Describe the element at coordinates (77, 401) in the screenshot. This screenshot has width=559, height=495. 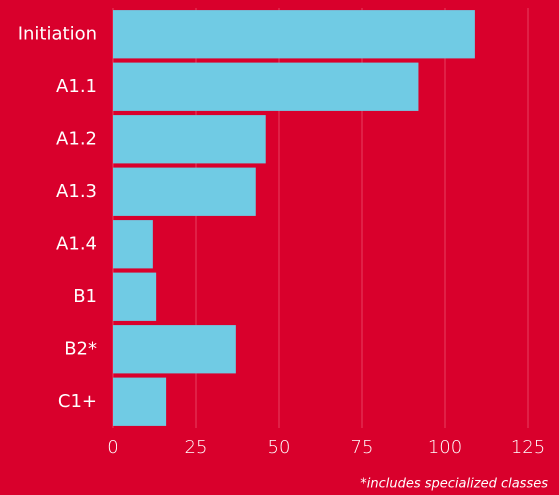
I see `y-tick-label: C1+` at that location.